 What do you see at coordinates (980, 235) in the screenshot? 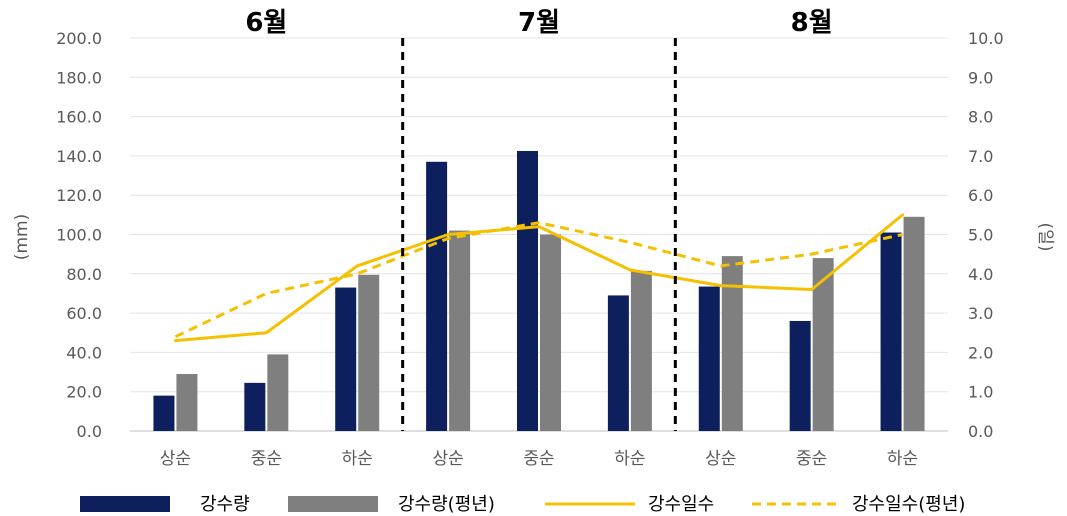
I see `y2-tick-label: 5.0` at bounding box center [980, 235].